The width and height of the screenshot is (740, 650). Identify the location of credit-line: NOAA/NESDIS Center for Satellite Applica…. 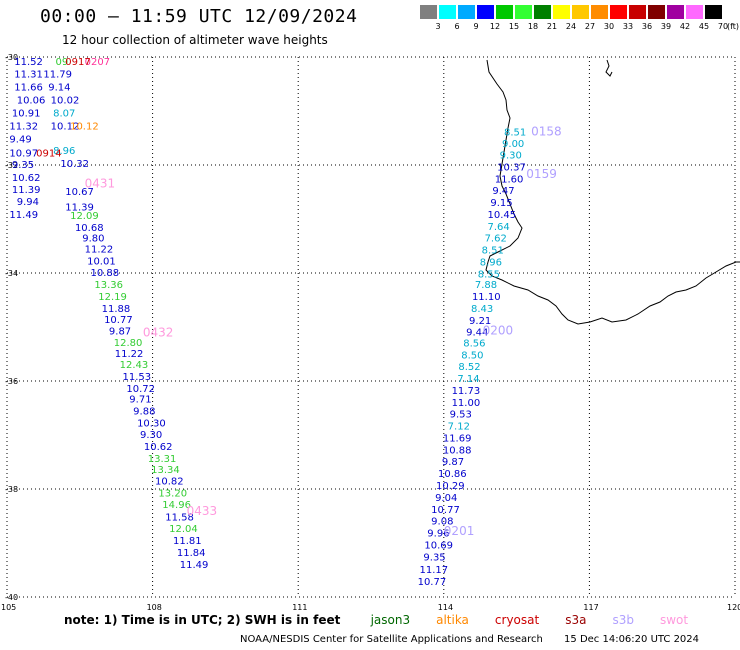
(469, 639).